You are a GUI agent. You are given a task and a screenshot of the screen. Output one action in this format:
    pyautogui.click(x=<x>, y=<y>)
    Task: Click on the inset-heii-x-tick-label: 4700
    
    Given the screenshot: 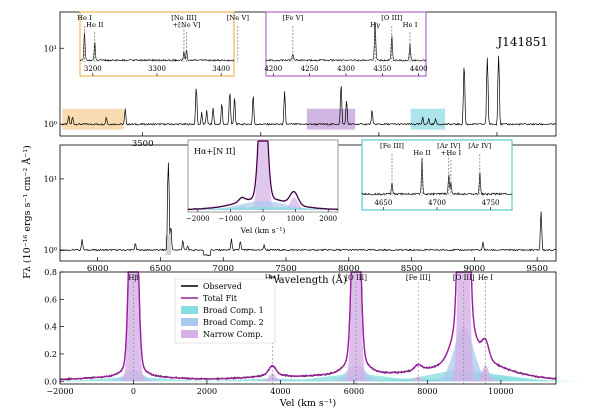 What is the action you would take?
    pyautogui.click(x=437, y=203)
    